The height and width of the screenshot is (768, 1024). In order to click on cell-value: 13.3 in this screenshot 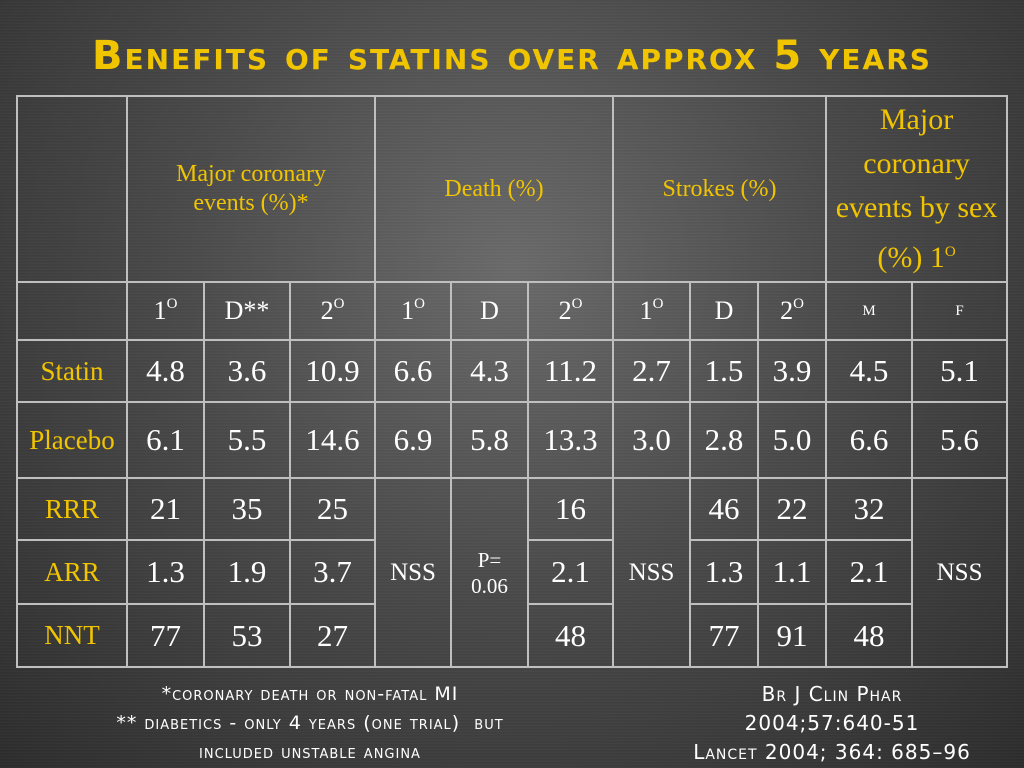, I will do `click(570, 440)`.